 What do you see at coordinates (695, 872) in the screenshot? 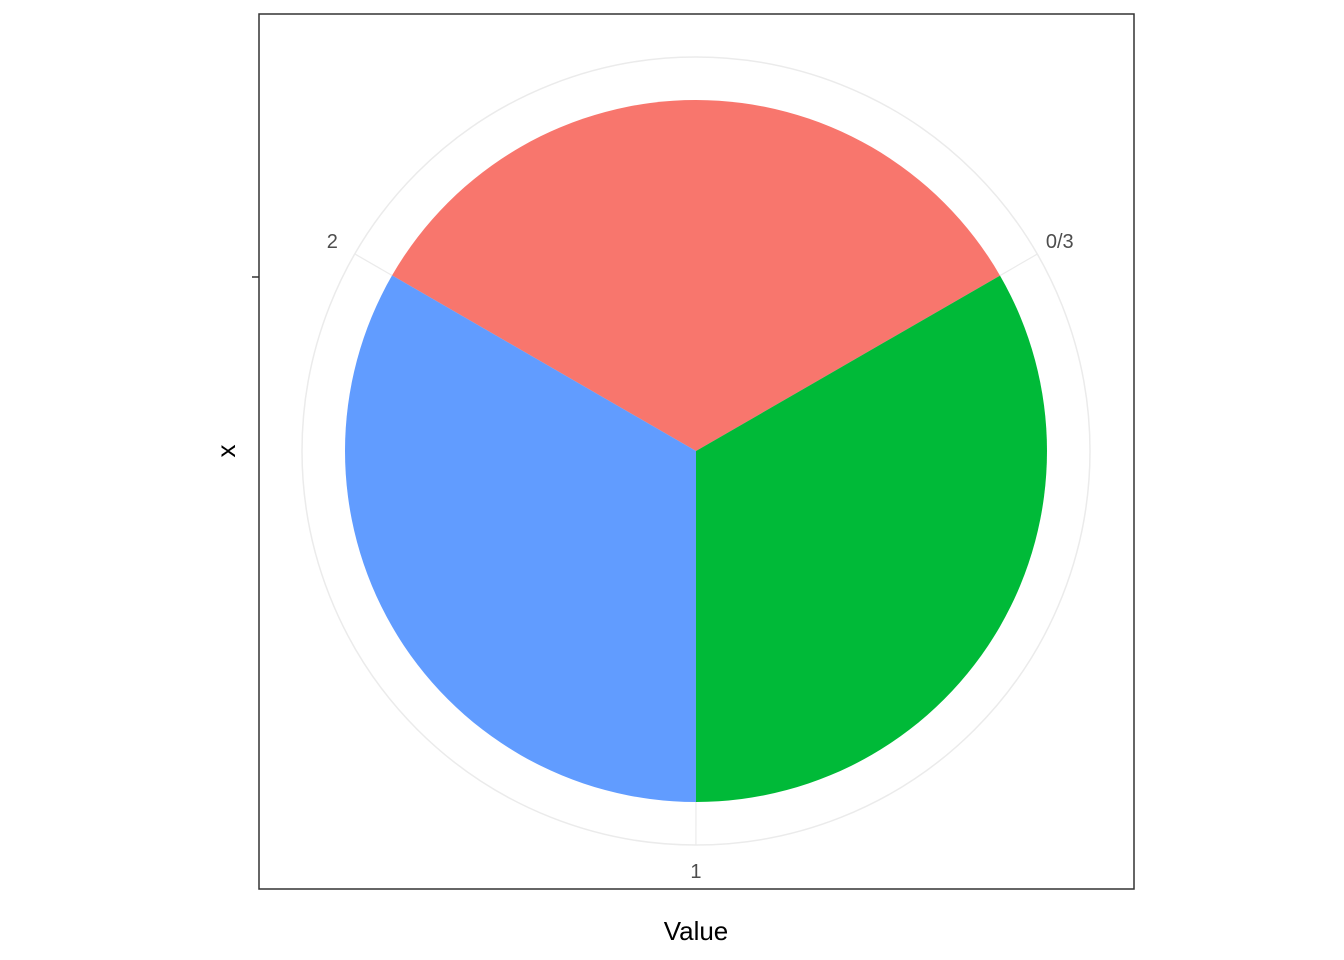
I see `theta-tick-label: 1` at bounding box center [695, 872].